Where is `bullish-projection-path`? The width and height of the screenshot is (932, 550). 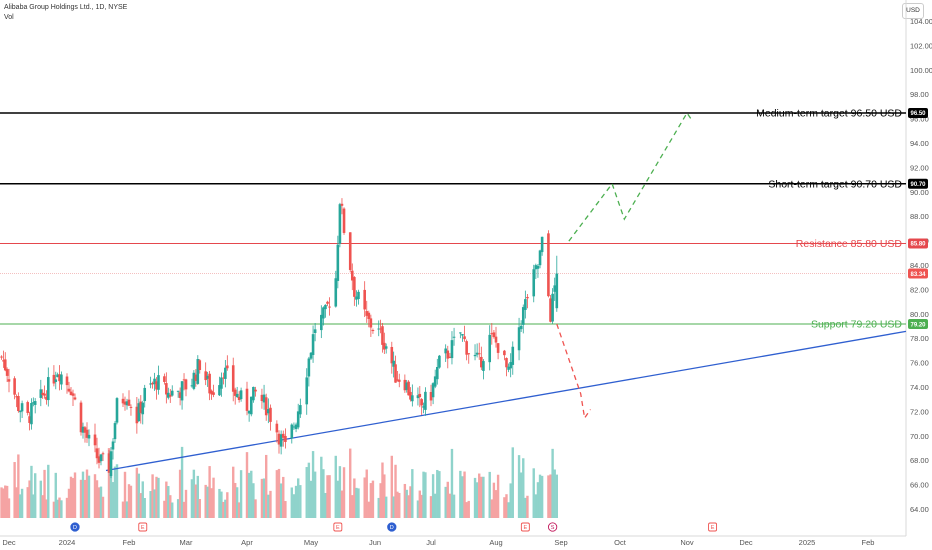 bullish-projection-path is located at coordinates (631, 176).